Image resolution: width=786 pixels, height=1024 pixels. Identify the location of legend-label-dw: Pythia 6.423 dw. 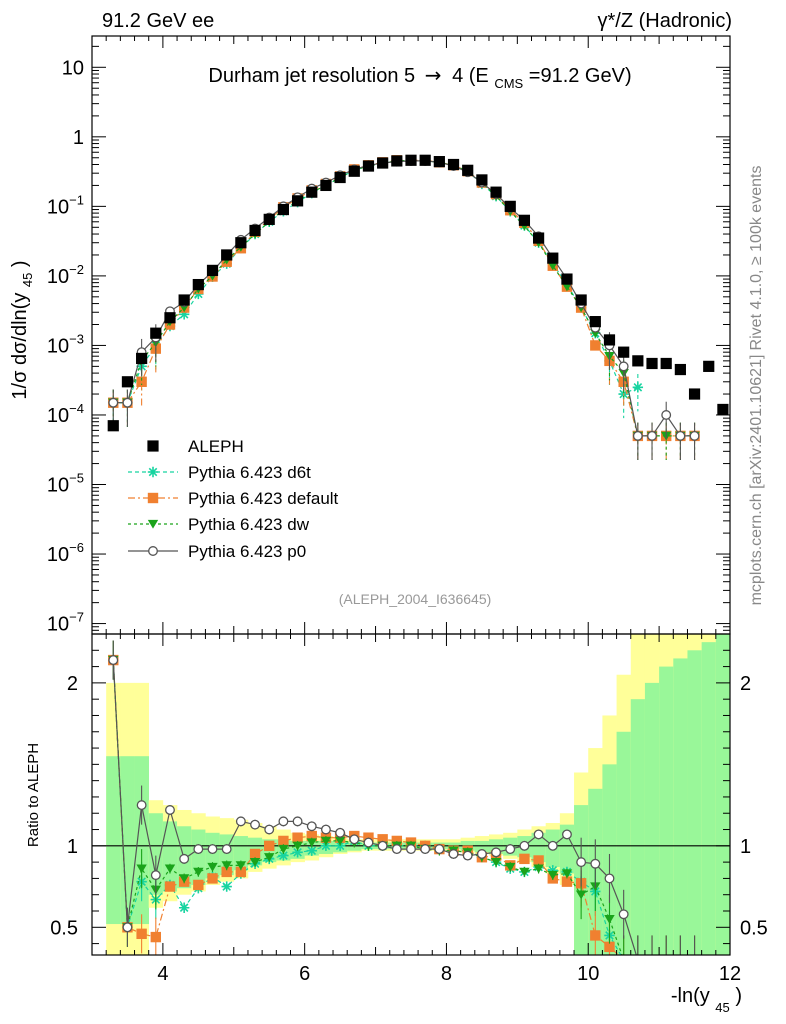
(249, 524).